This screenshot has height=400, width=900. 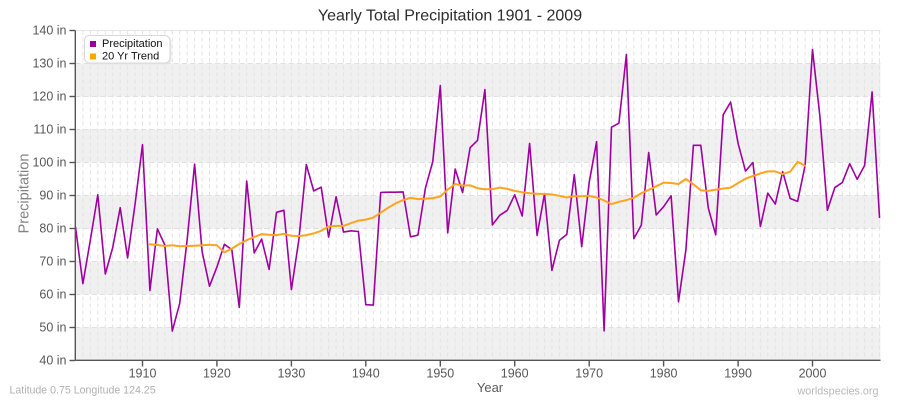 What do you see at coordinates (52, 295) in the screenshot?
I see `svg-text: 60 in` at bounding box center [52, 295].